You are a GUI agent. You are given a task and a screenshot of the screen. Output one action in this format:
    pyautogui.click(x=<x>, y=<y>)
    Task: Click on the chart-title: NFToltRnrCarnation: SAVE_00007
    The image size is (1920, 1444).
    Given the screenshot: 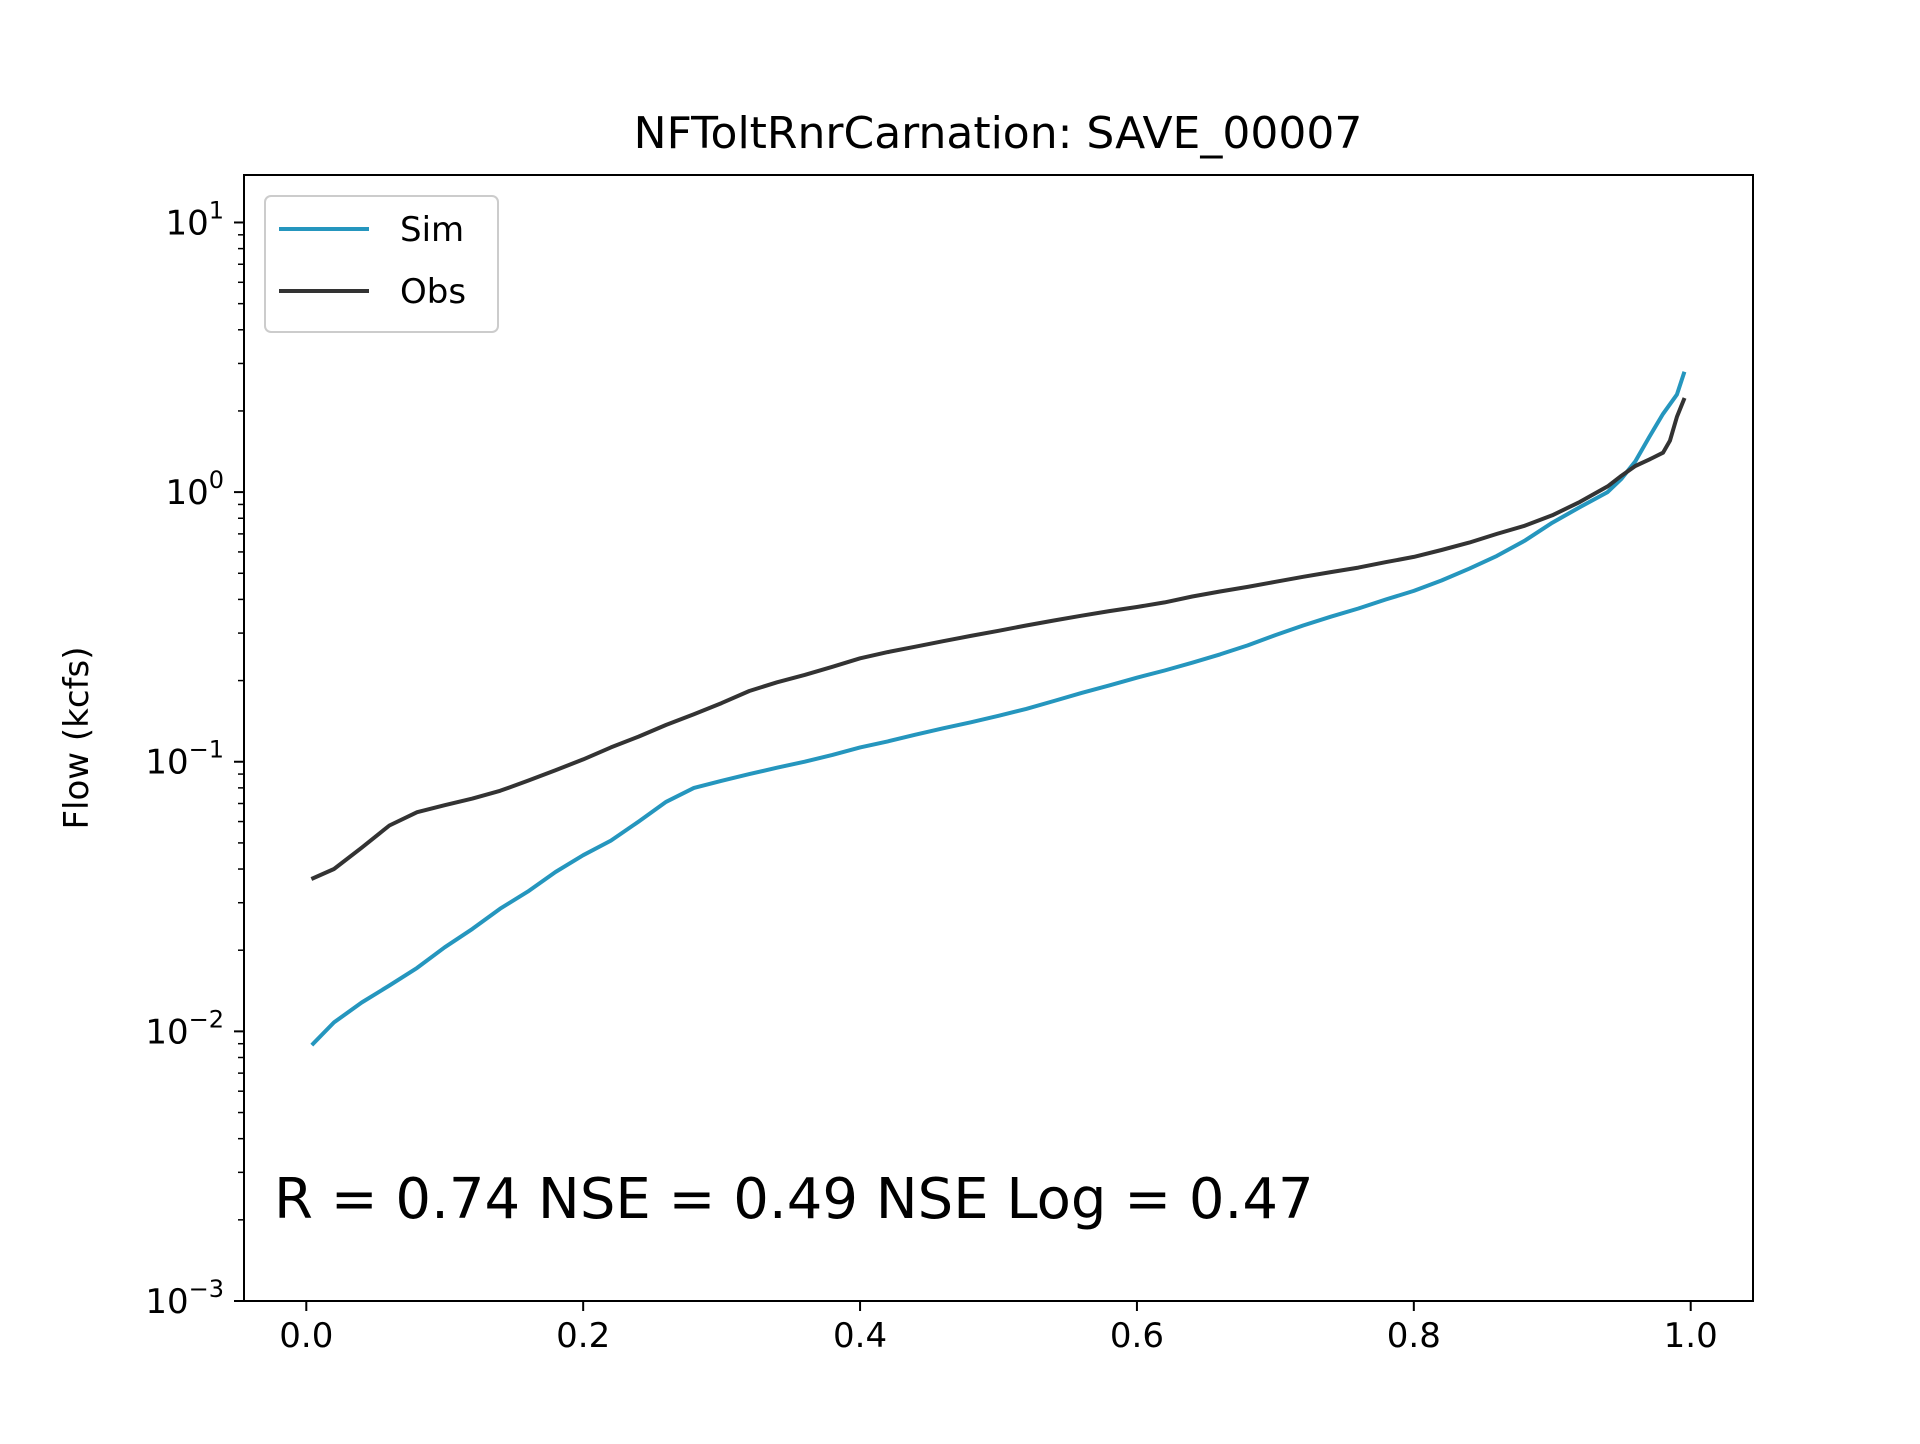 What is the action you would take?
    pyautogui.click(x=998, y=133)
    